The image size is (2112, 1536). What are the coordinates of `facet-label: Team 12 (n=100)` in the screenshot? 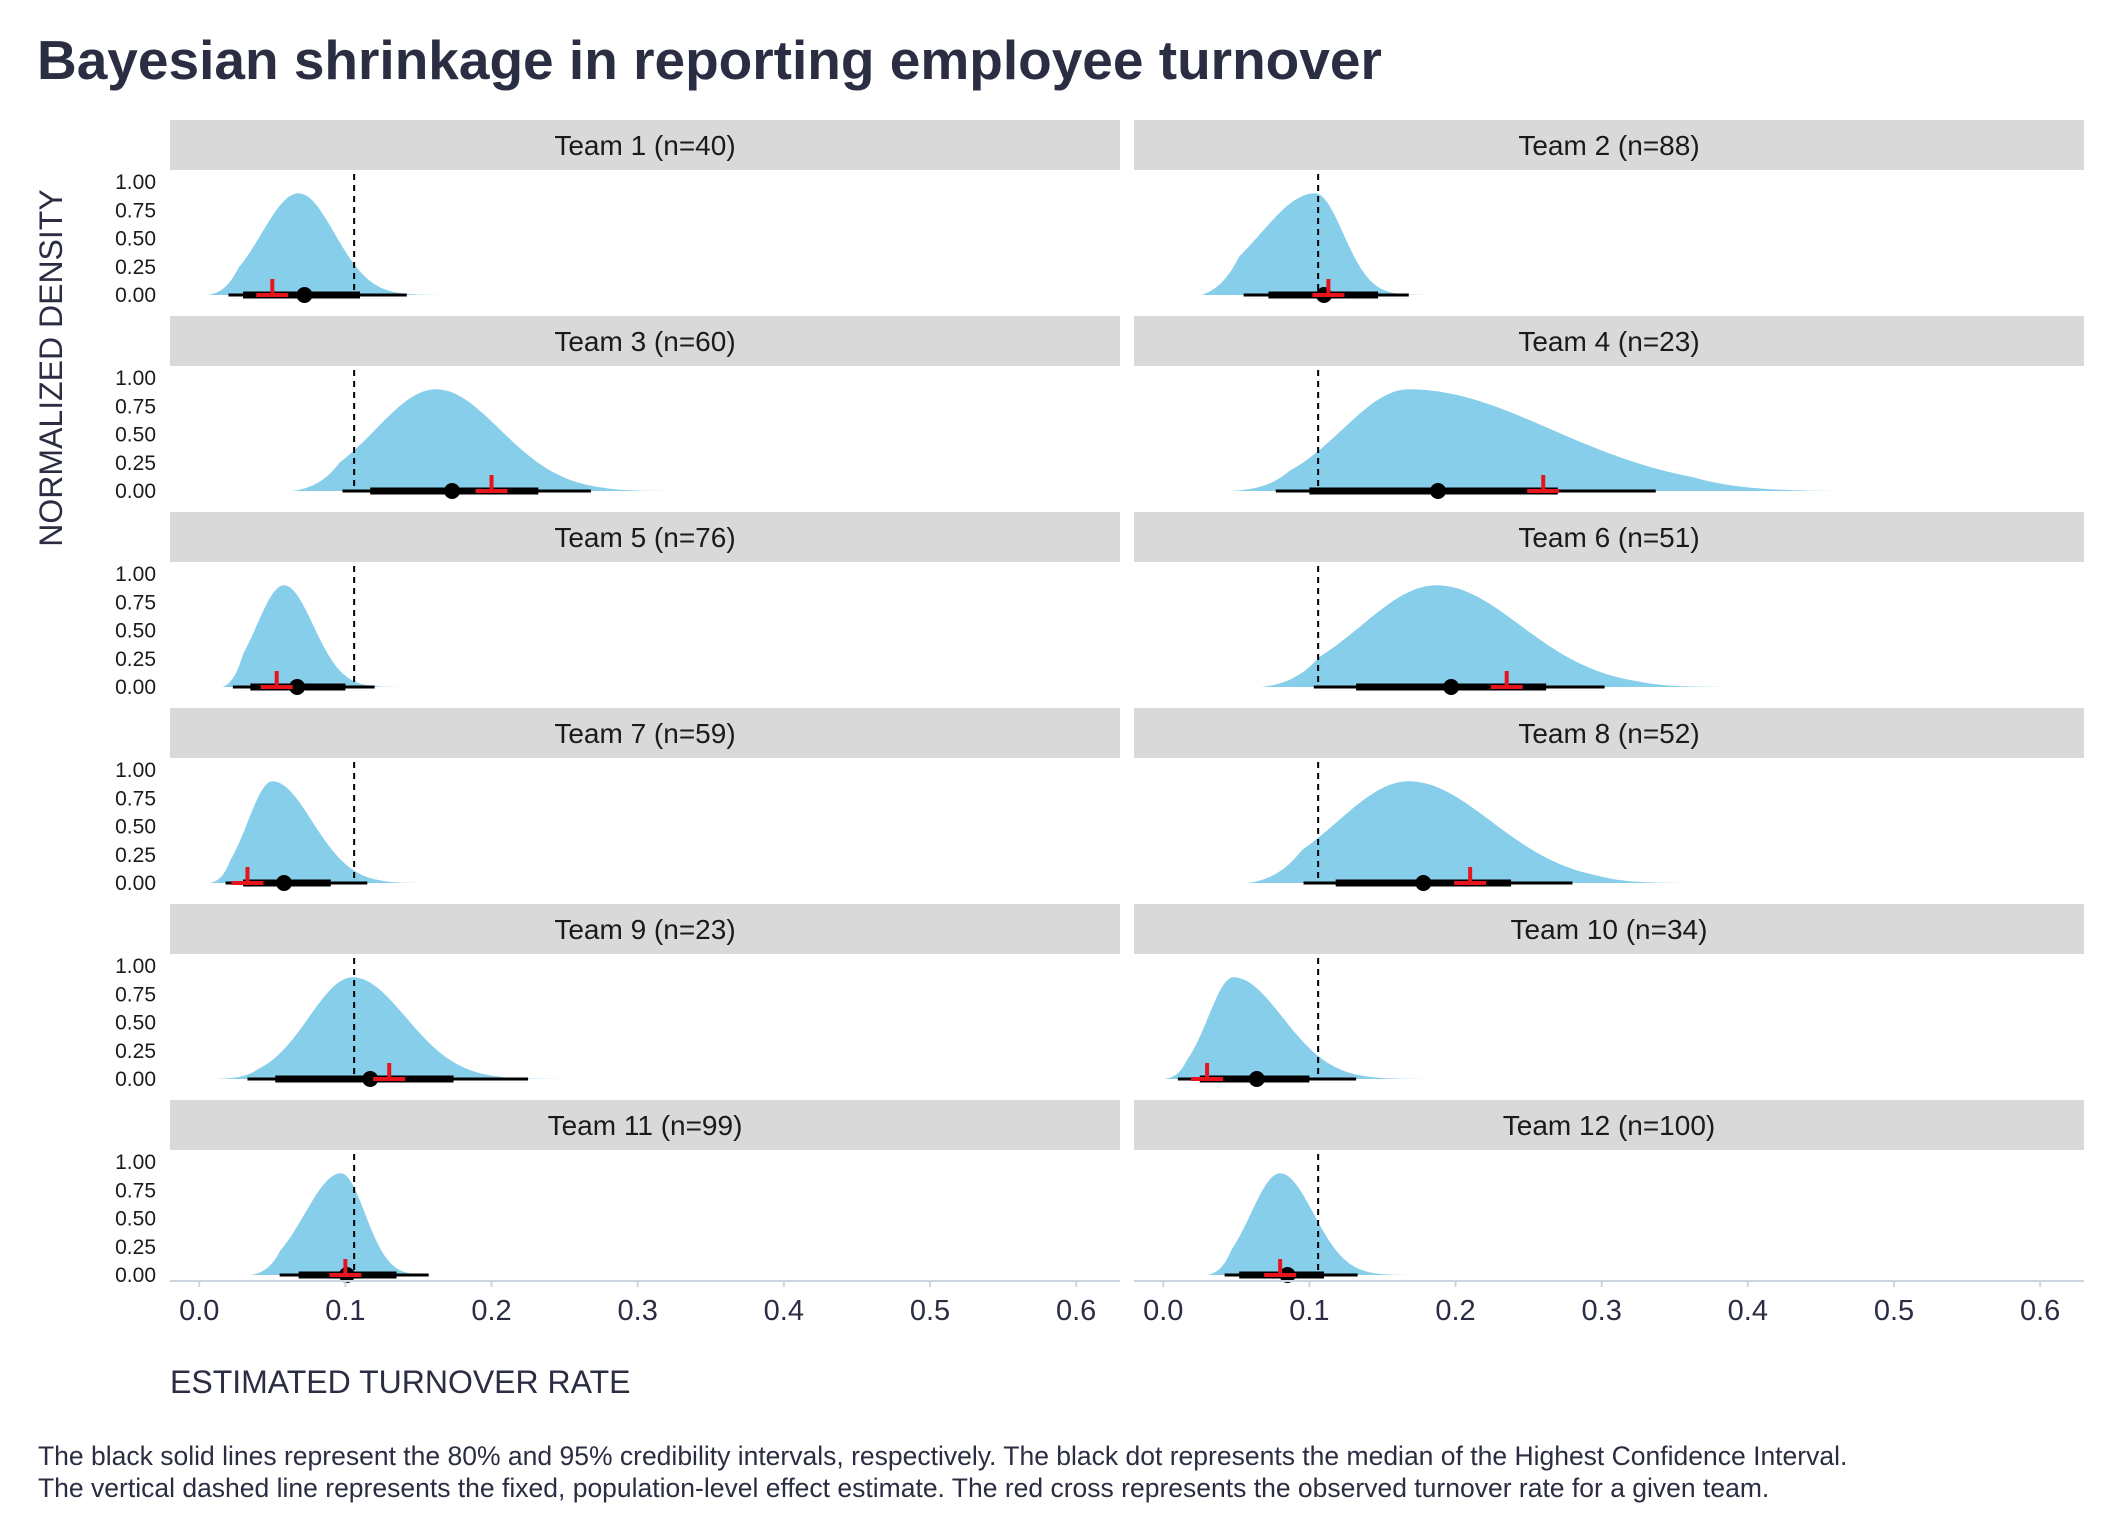 It's located at (1609, 1125).